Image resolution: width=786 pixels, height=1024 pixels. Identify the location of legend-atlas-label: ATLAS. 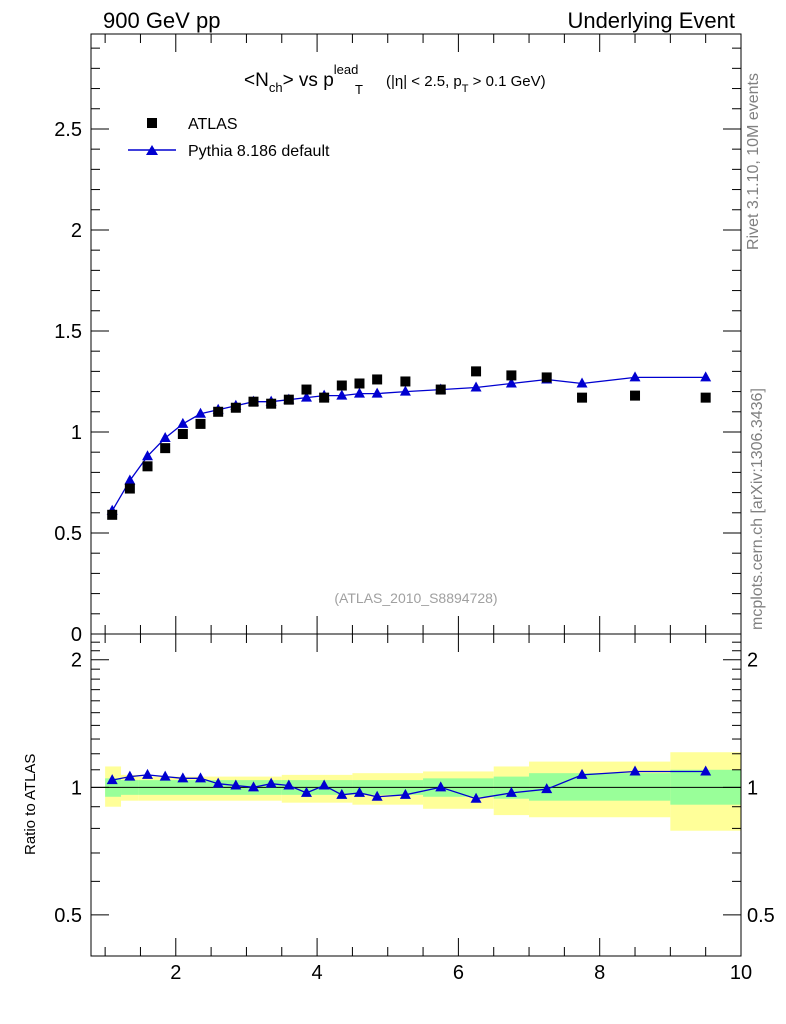
(213, 124).